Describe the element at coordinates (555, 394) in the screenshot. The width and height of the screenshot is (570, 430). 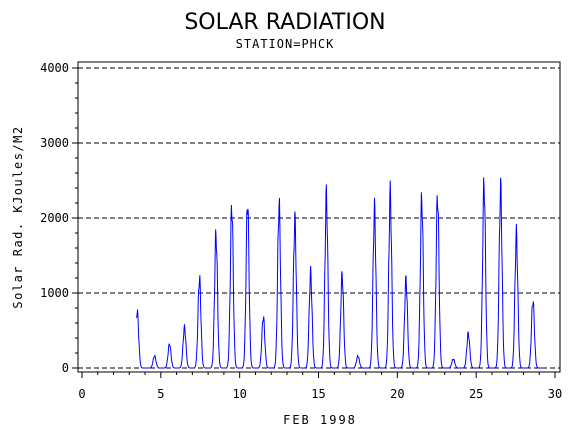
I see `x-tick-label-30: 30` at that location.